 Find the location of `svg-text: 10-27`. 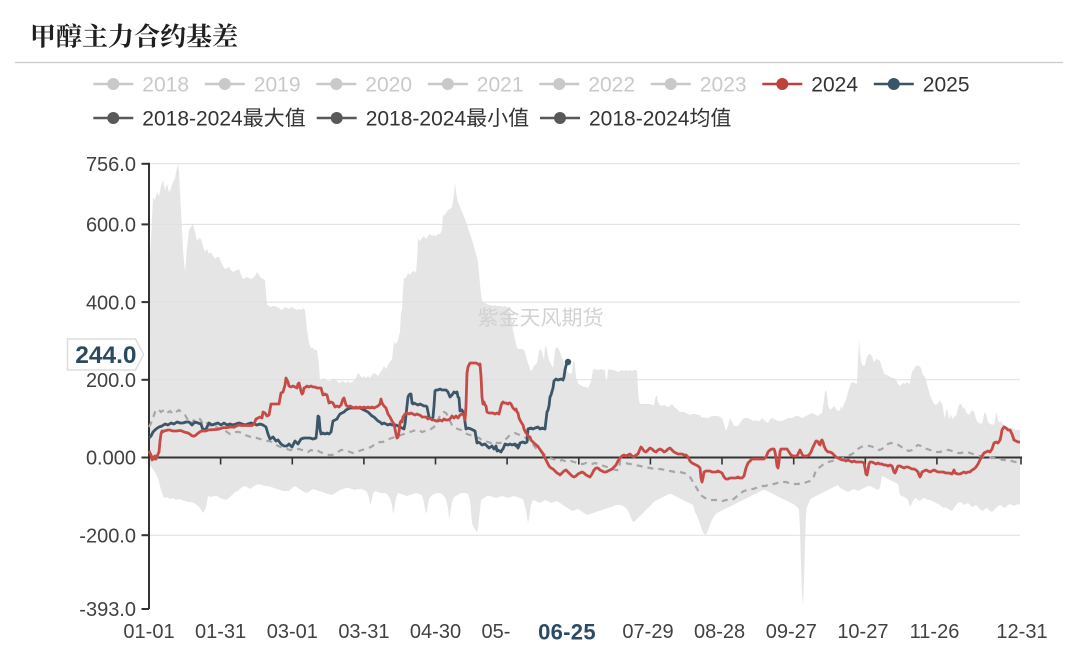

svg-text: 10-27 is located at coordinates (862, 632).